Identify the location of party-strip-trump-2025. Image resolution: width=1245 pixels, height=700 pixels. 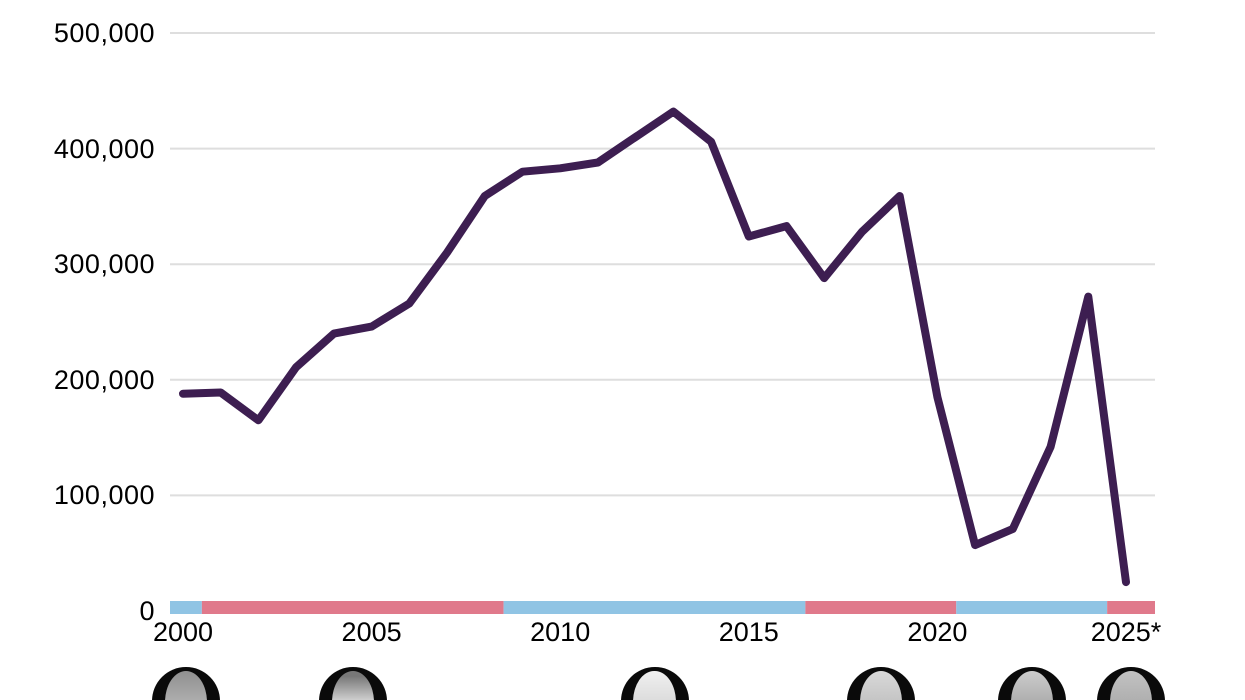
(1131, 607).